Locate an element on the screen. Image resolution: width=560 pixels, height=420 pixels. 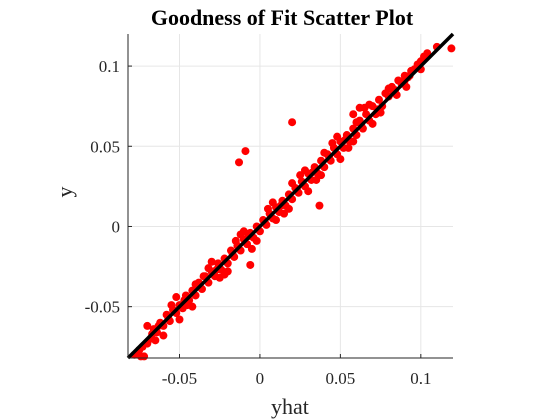
x-tick-label: 0 is located at coordinates (260, 378).